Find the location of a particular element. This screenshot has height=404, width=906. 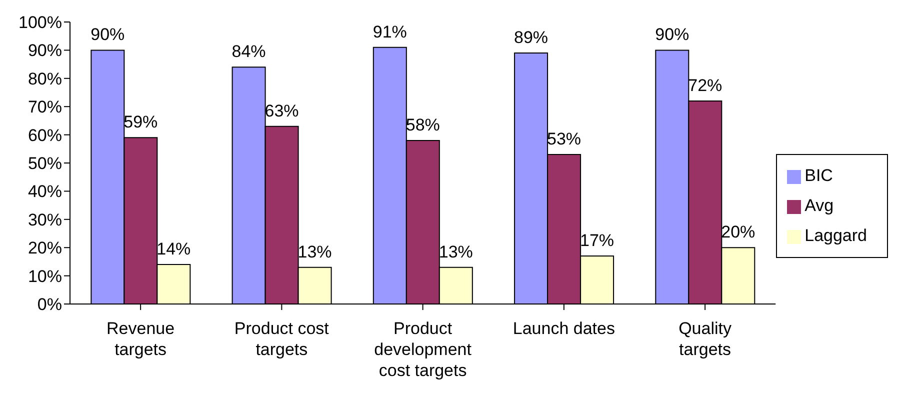

y-tick-label: 20% is located at coordinates (45, 248).